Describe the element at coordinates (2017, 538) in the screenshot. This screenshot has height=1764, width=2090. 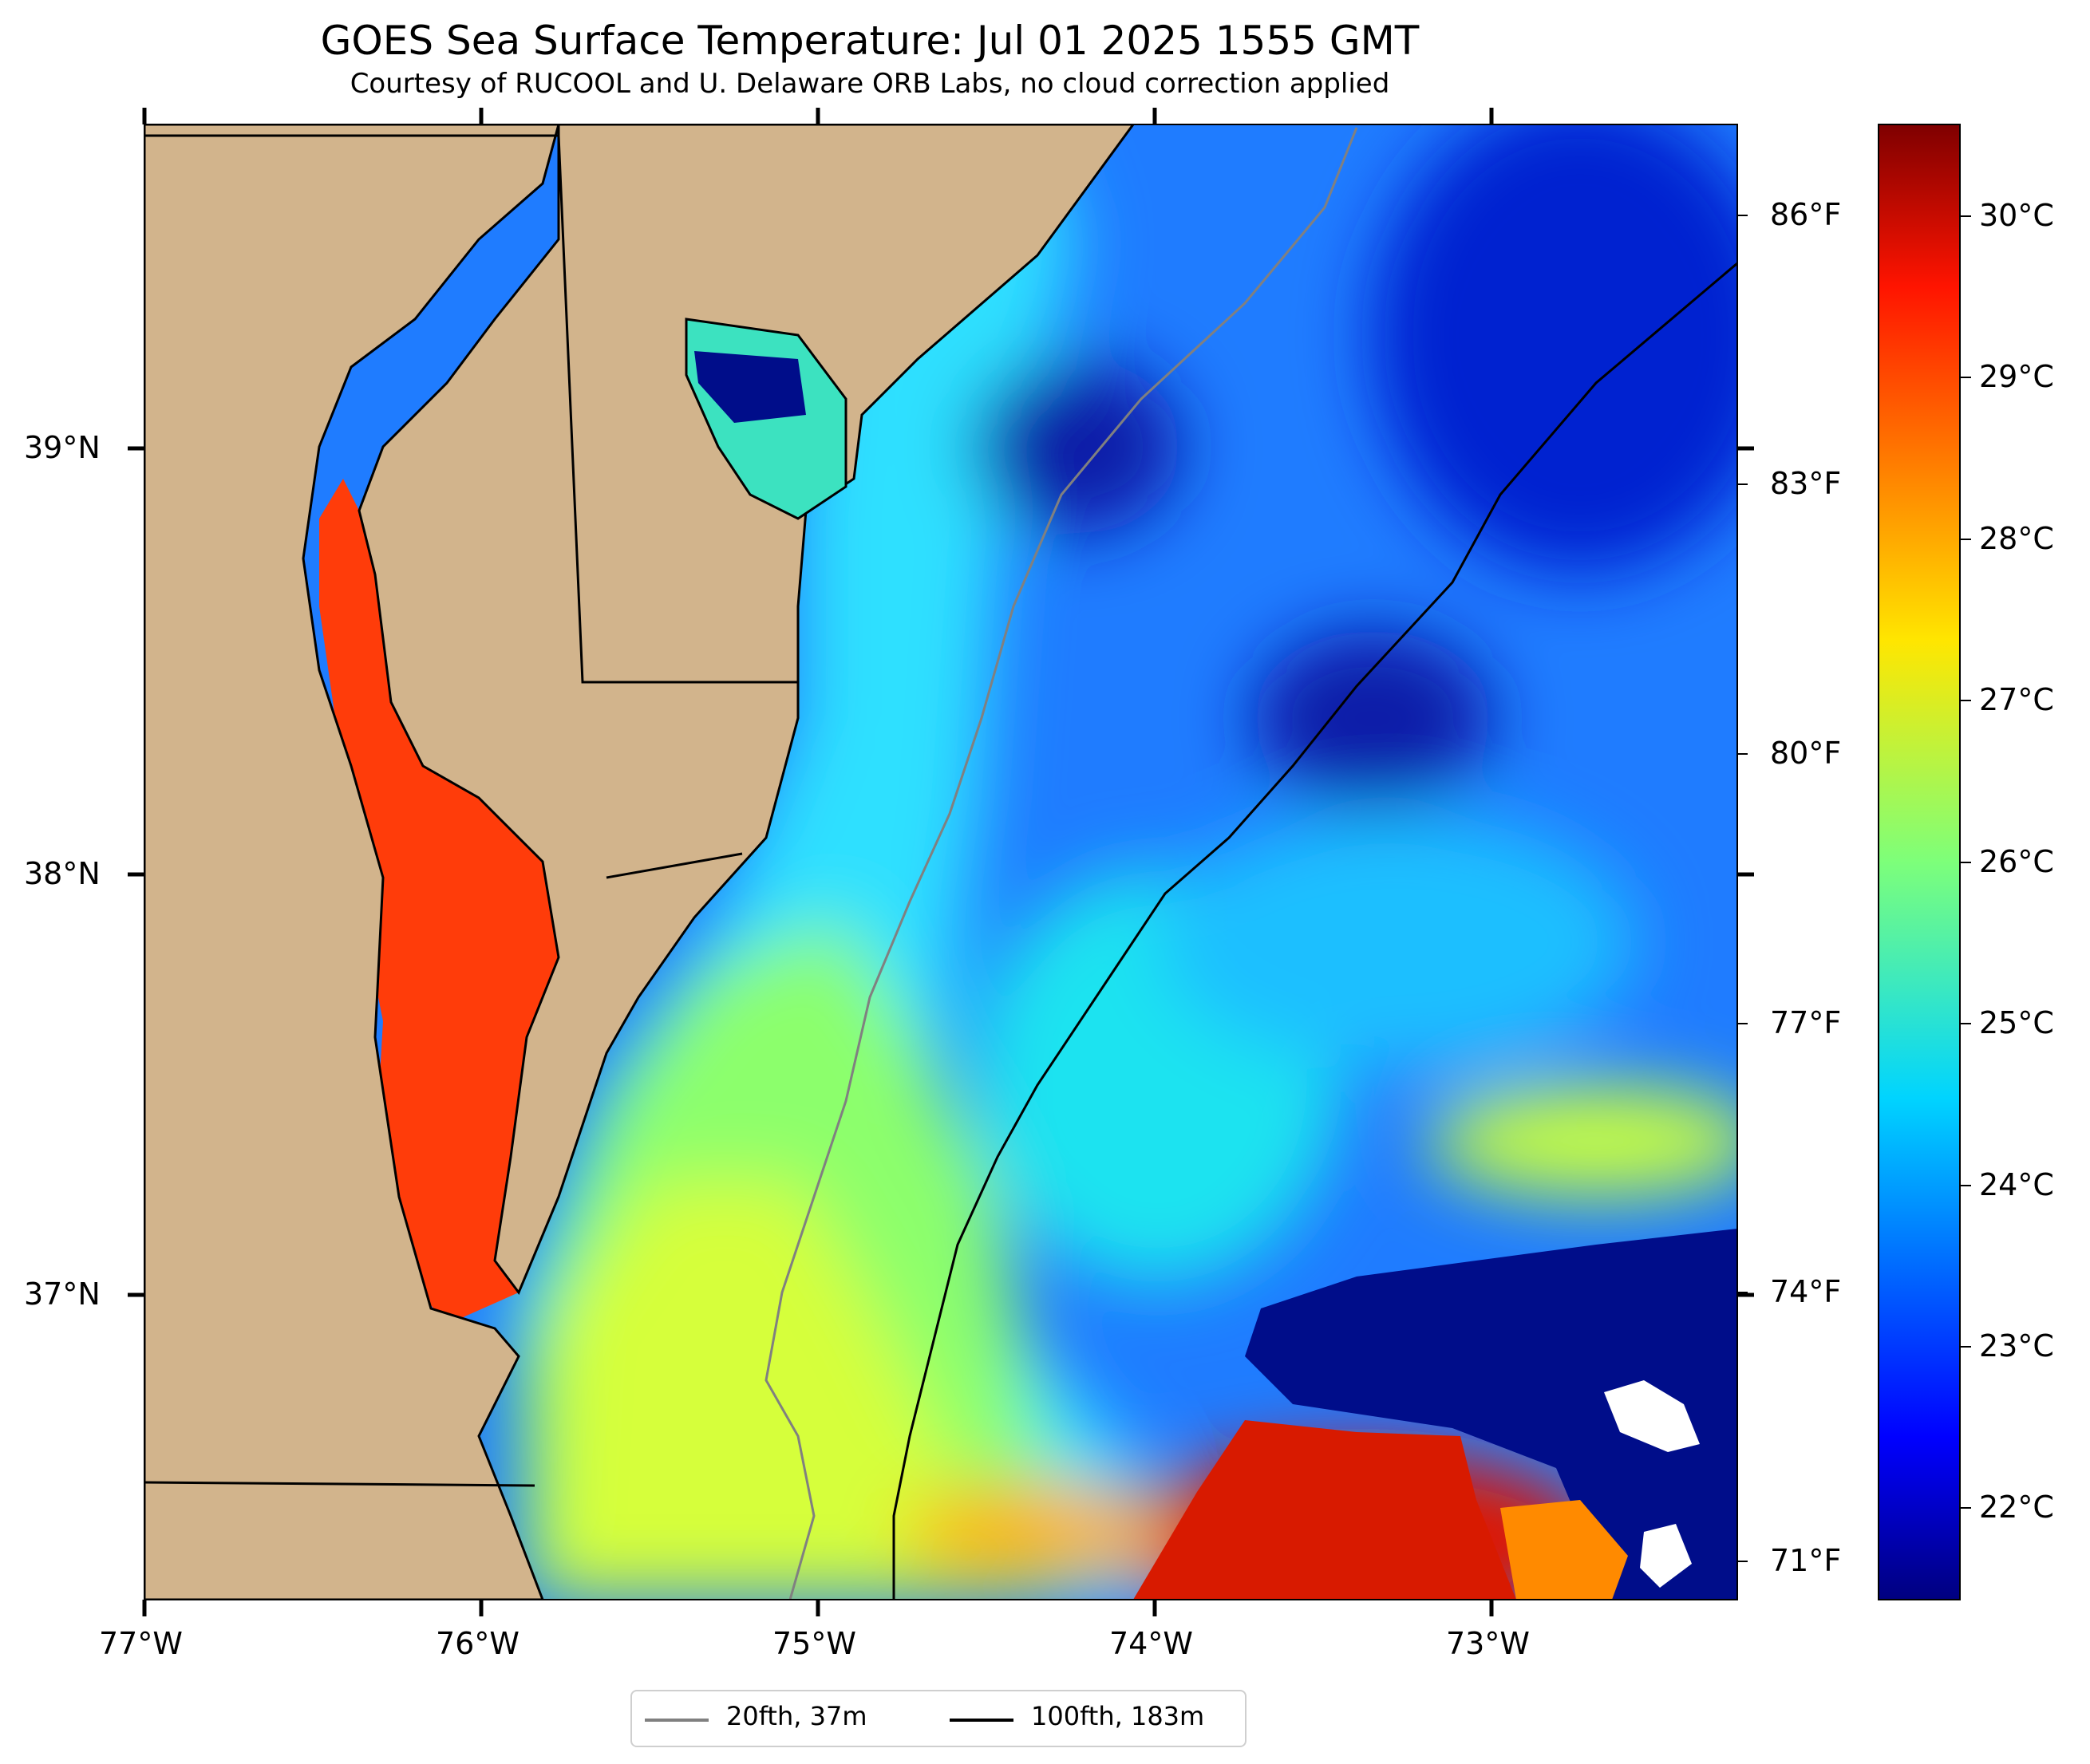
I see `cb-label-28: 28°C` at that location.